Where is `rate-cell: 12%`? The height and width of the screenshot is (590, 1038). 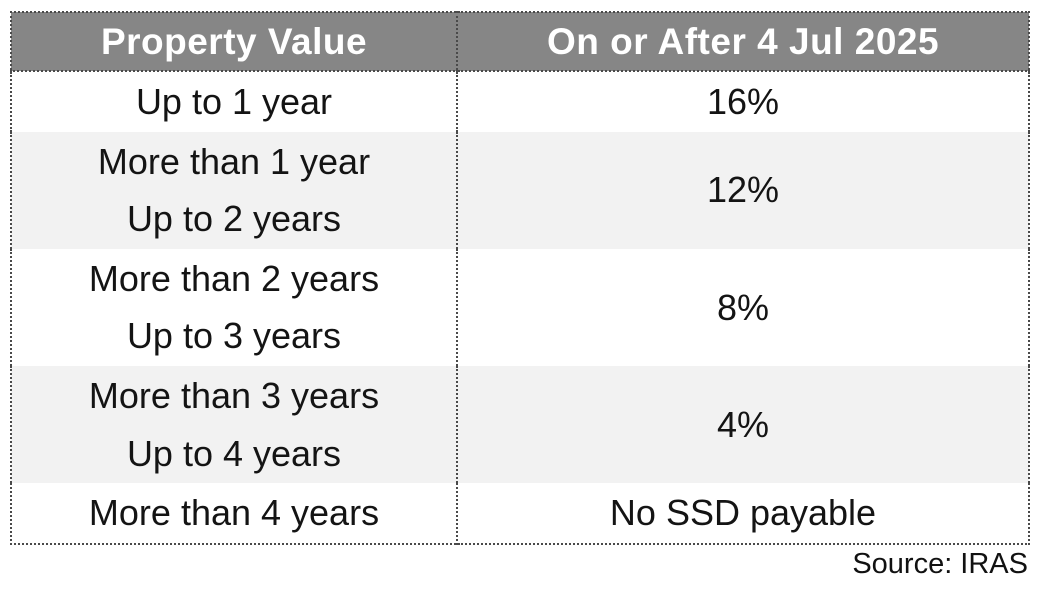 rate-cell: 12% is located at coordinates (742, 190).